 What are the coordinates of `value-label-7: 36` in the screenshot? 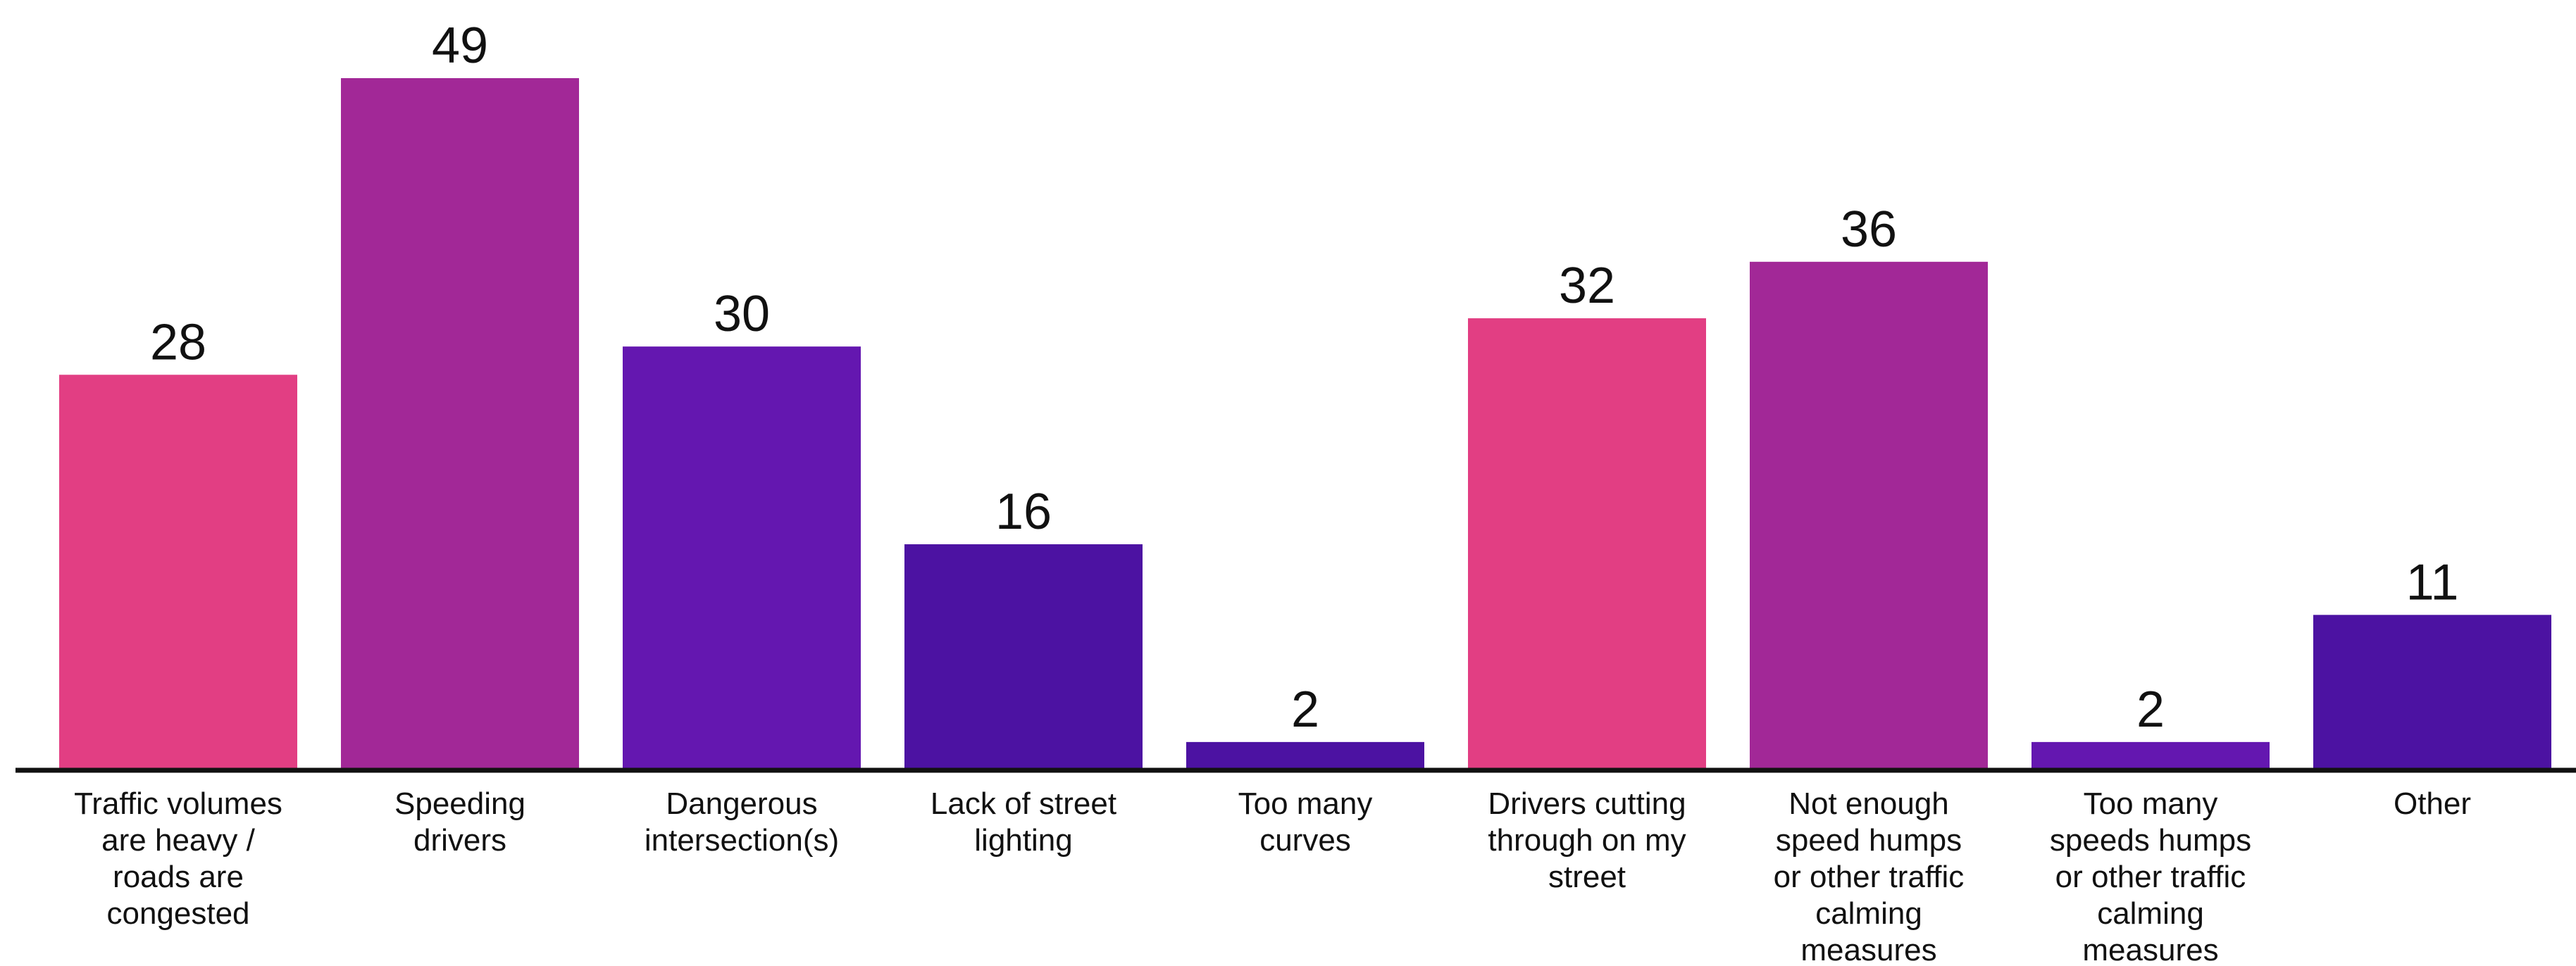 It's located at (1869, 229).